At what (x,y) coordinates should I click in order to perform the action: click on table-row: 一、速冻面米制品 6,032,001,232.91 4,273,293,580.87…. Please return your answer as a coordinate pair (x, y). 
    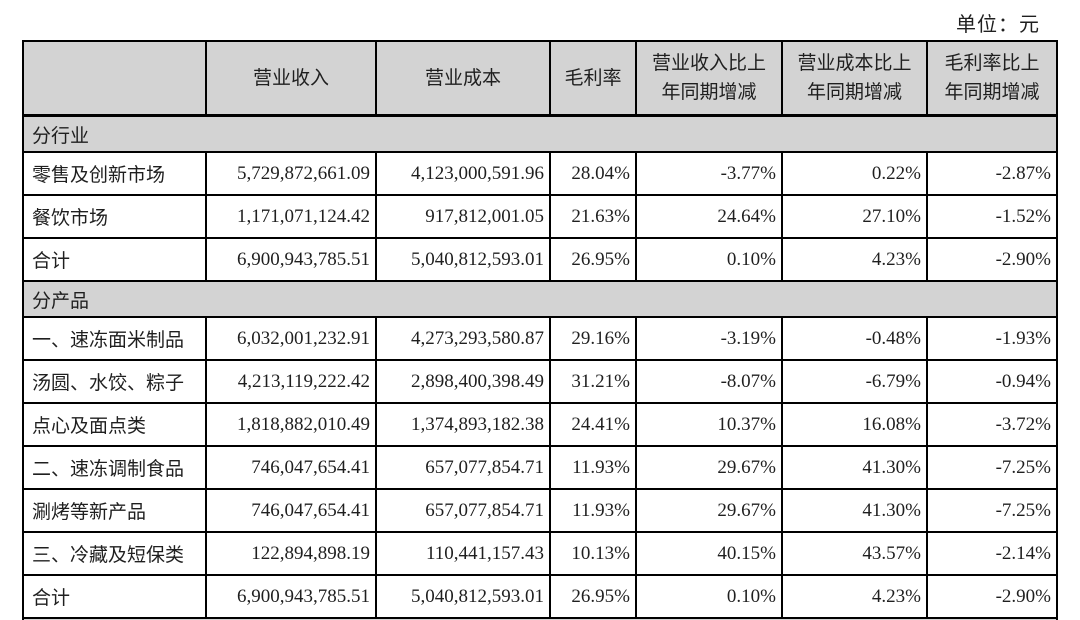
    Looking at the image, I should click on (540, 338).